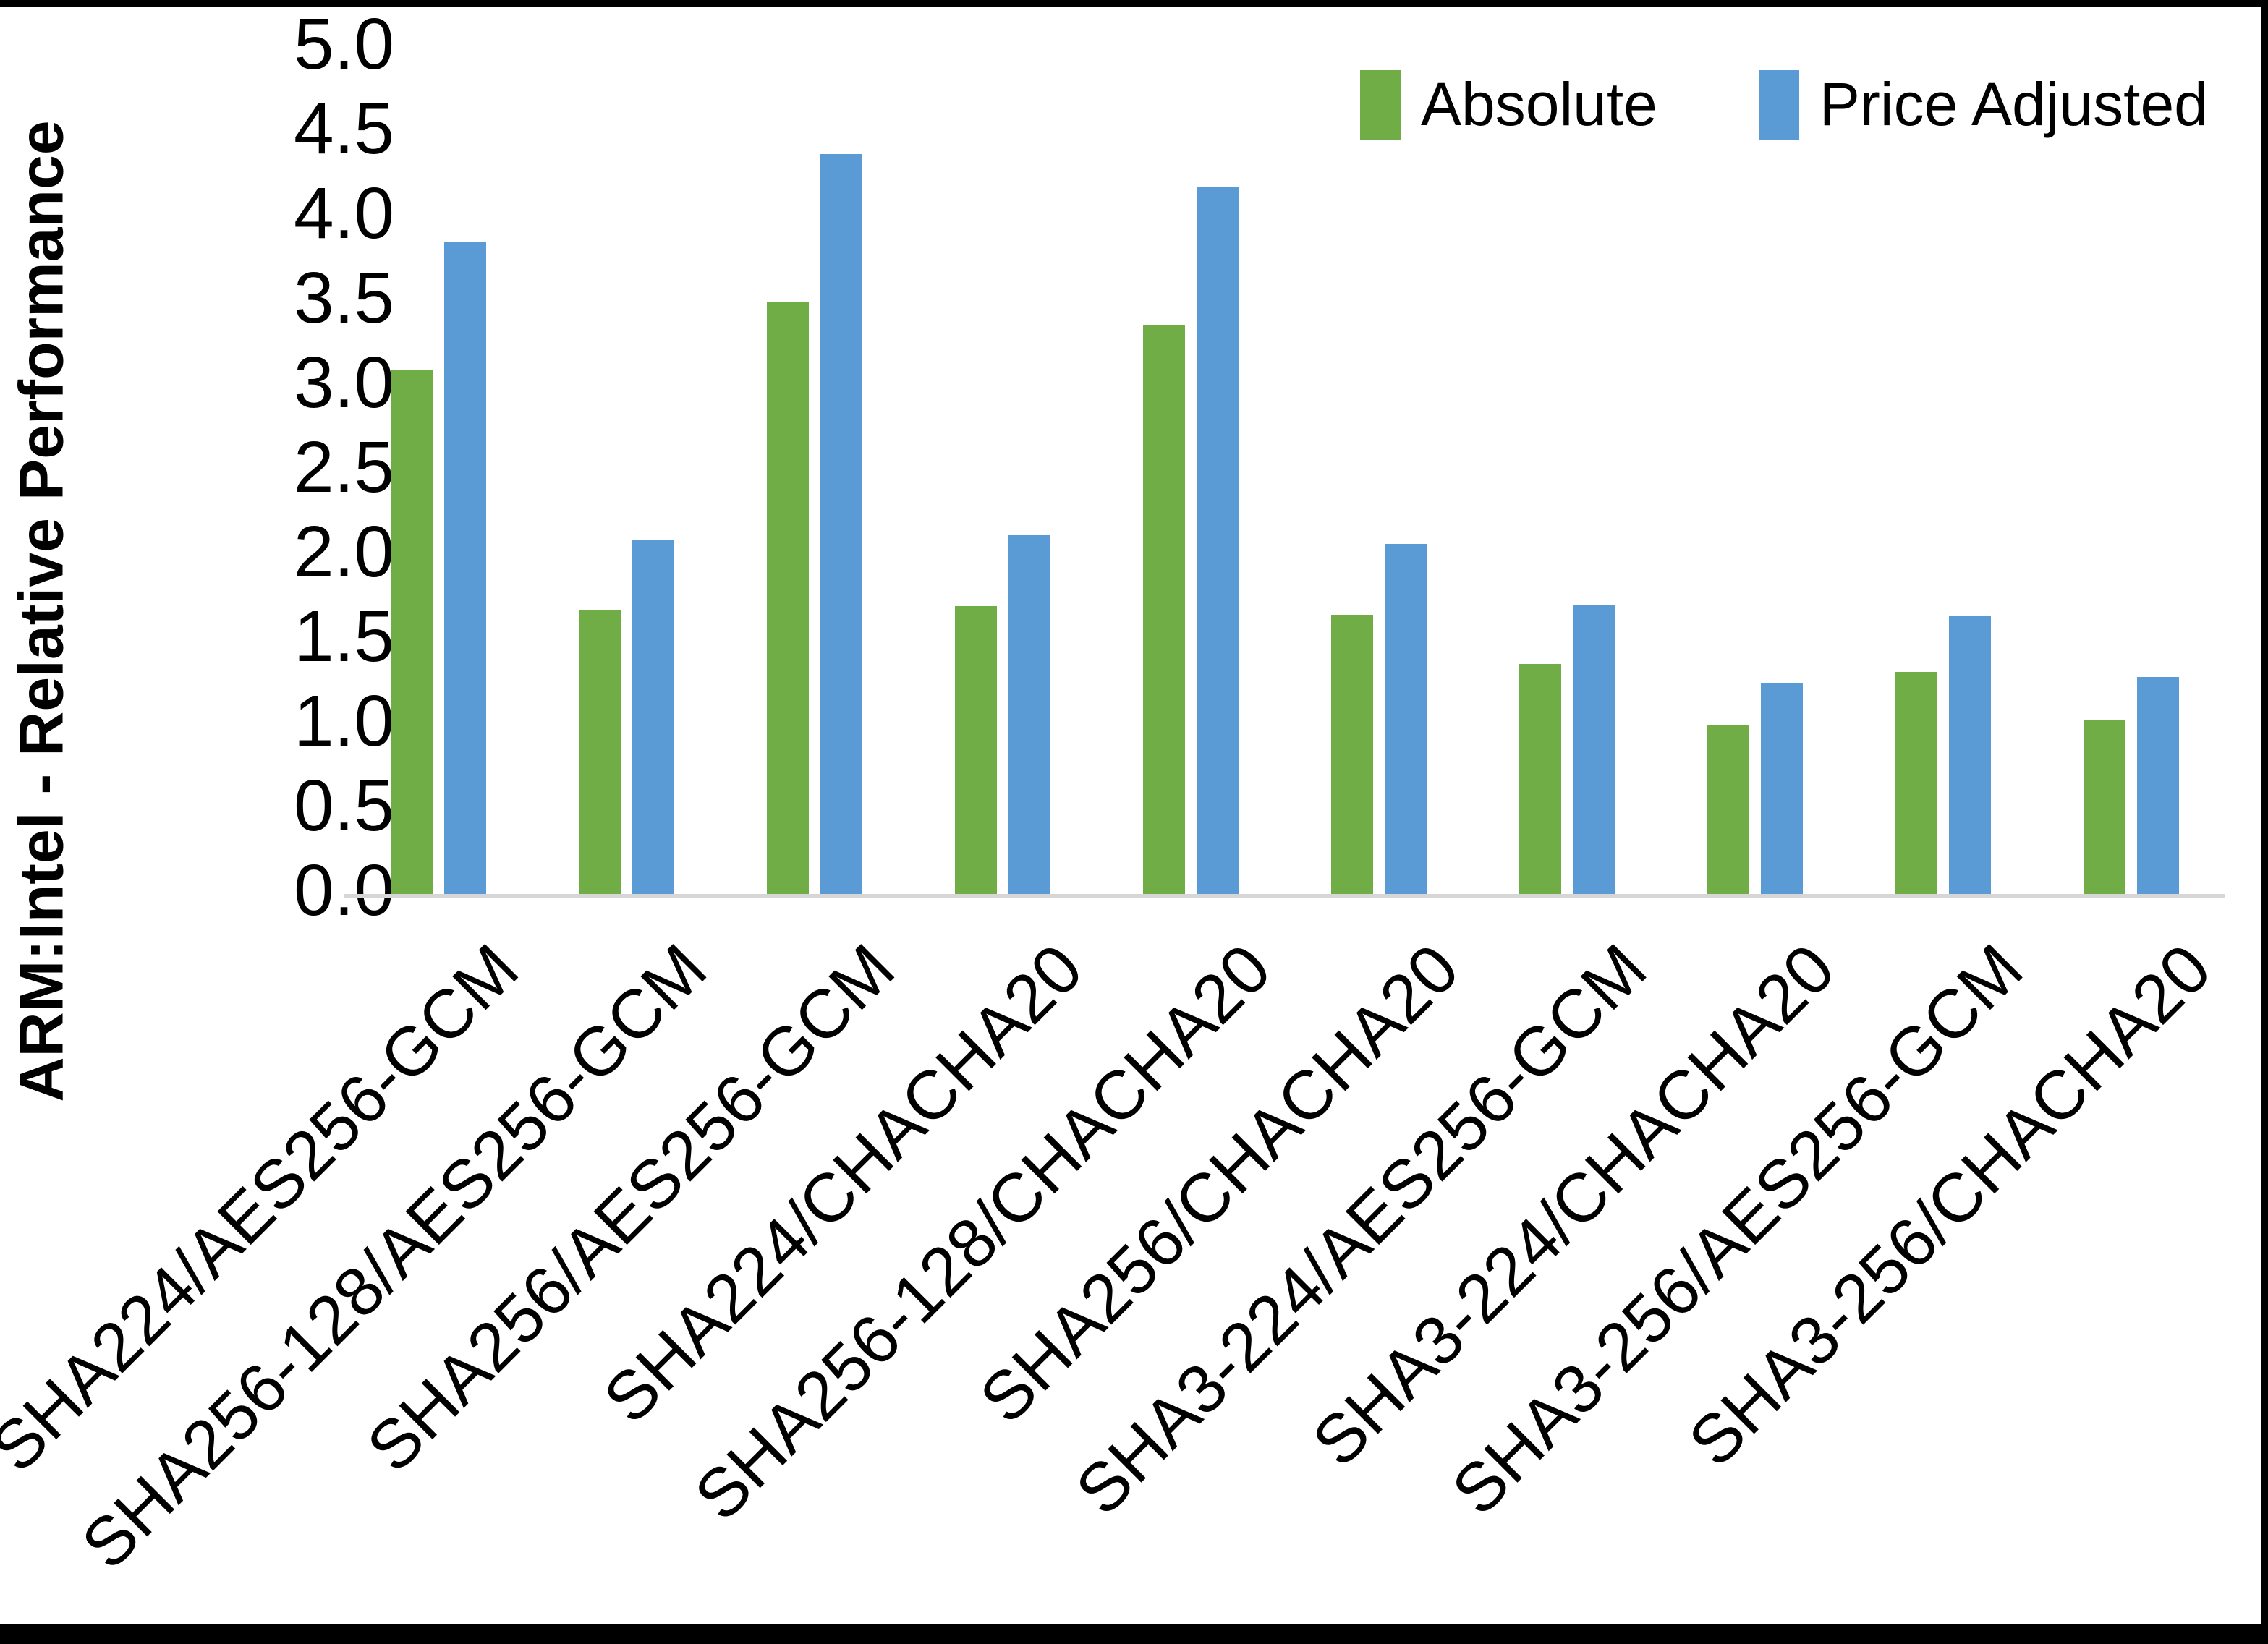 The width and height of the screenshot is (2268, 1644). I want to click on figure-border-bottom, so click(1134, 1634).